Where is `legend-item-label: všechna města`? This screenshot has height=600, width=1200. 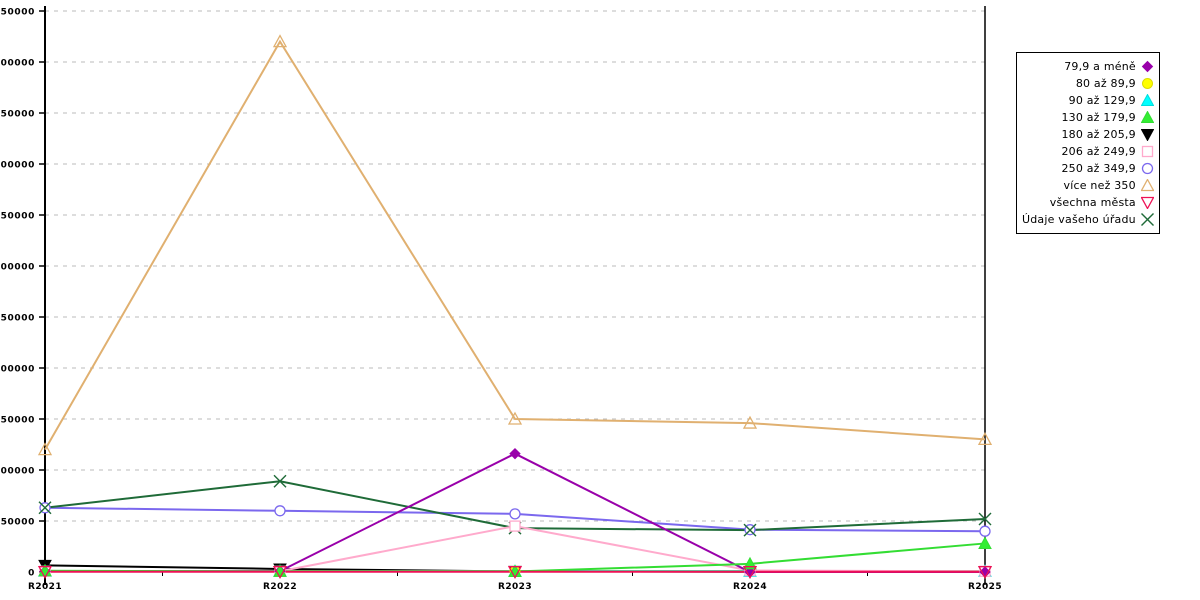 legend-item-label: všechna města is located at coordinates (1092, 202).